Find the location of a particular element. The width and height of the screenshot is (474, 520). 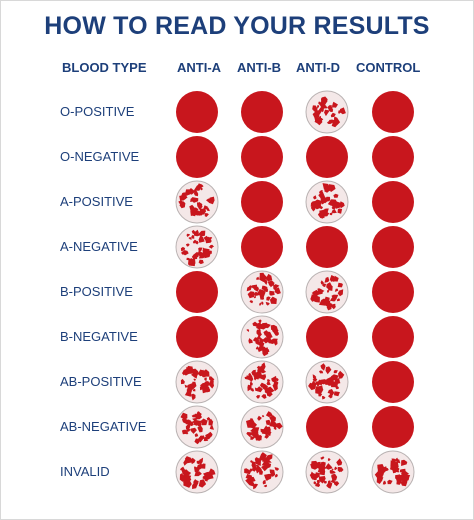

row-label: AB-NEGATIVE is located at coordinates (103, 426).